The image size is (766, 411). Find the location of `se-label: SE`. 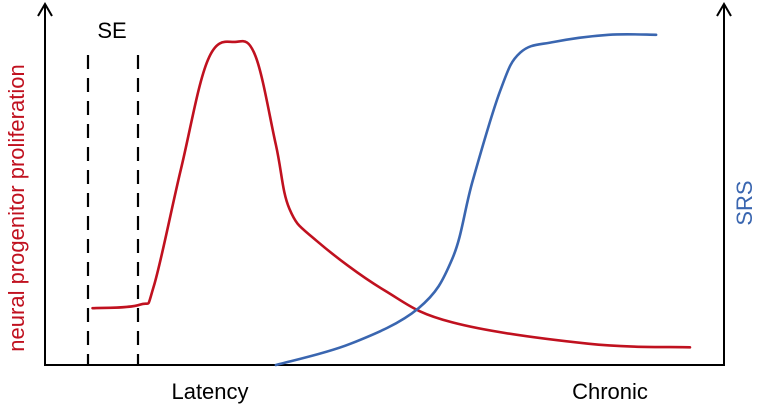

se-label: SE is located at coordinates (111, 30).